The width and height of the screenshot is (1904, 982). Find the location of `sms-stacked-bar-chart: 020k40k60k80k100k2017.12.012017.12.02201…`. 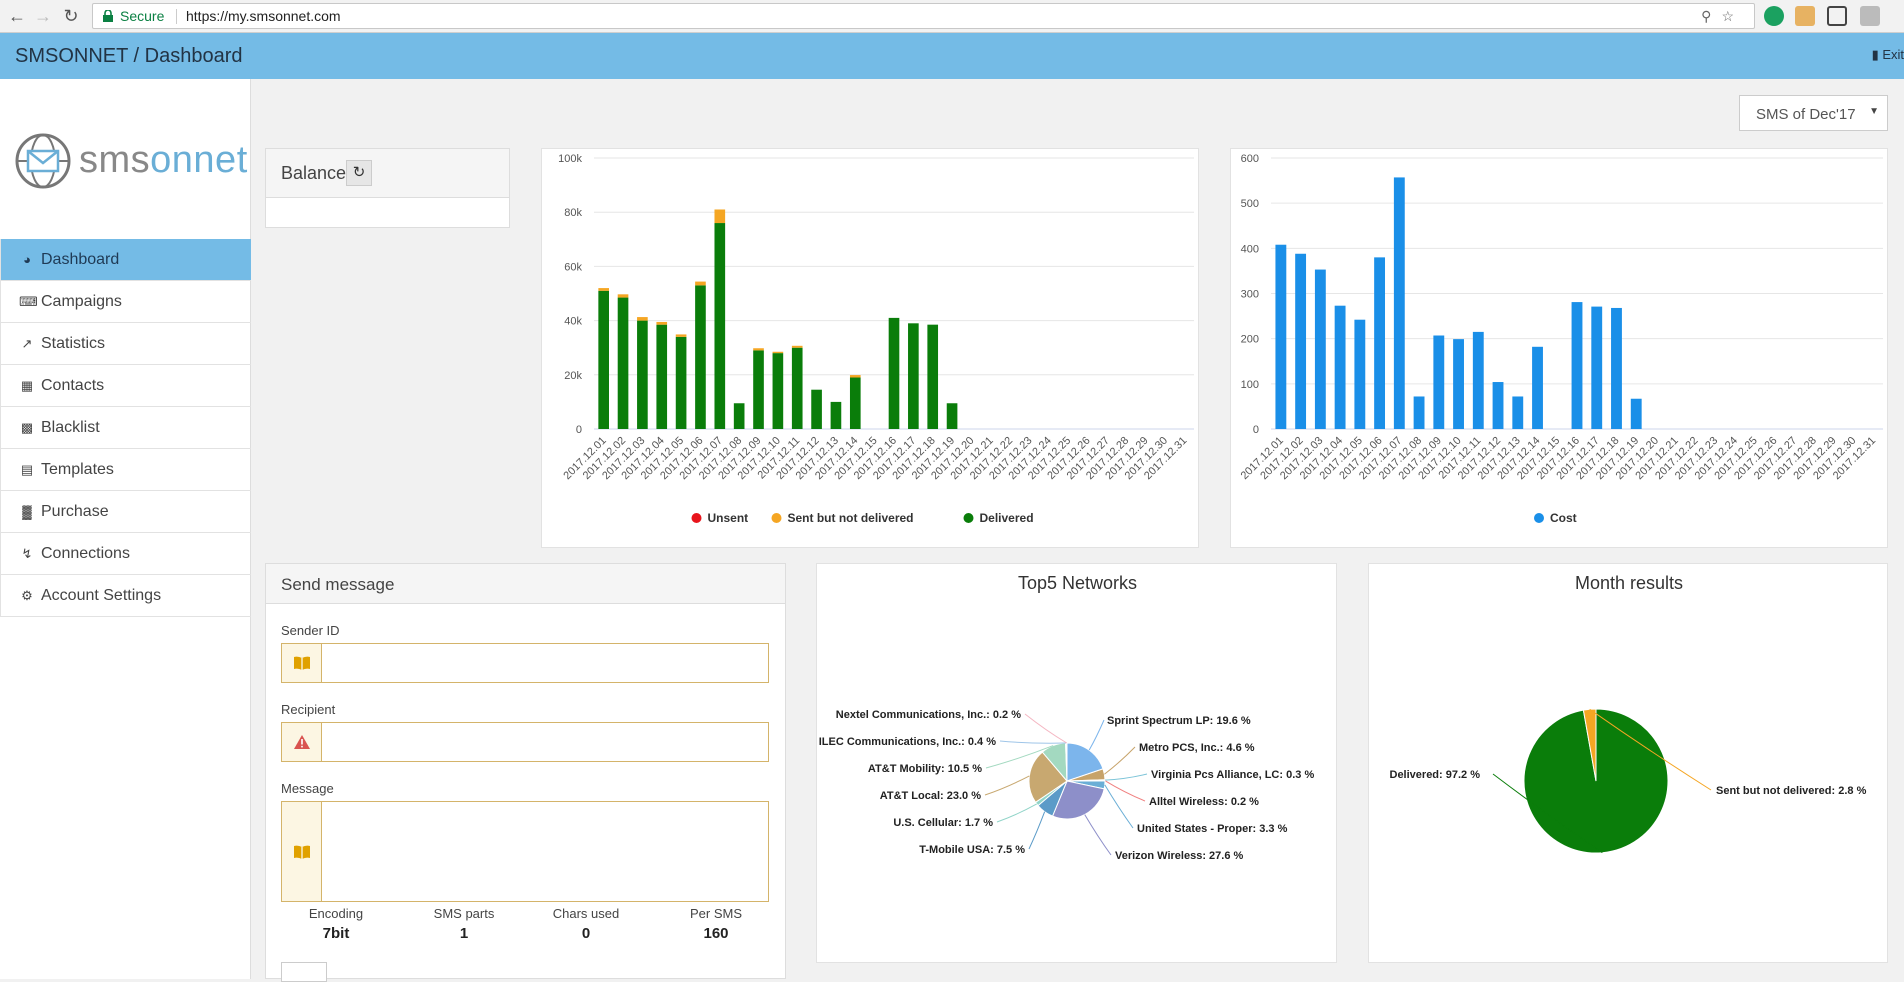

sms-stacked-bar-chart: 020k40k60k80k100k2017.12.012017.12.02201… is located at coordinates (871, 349).